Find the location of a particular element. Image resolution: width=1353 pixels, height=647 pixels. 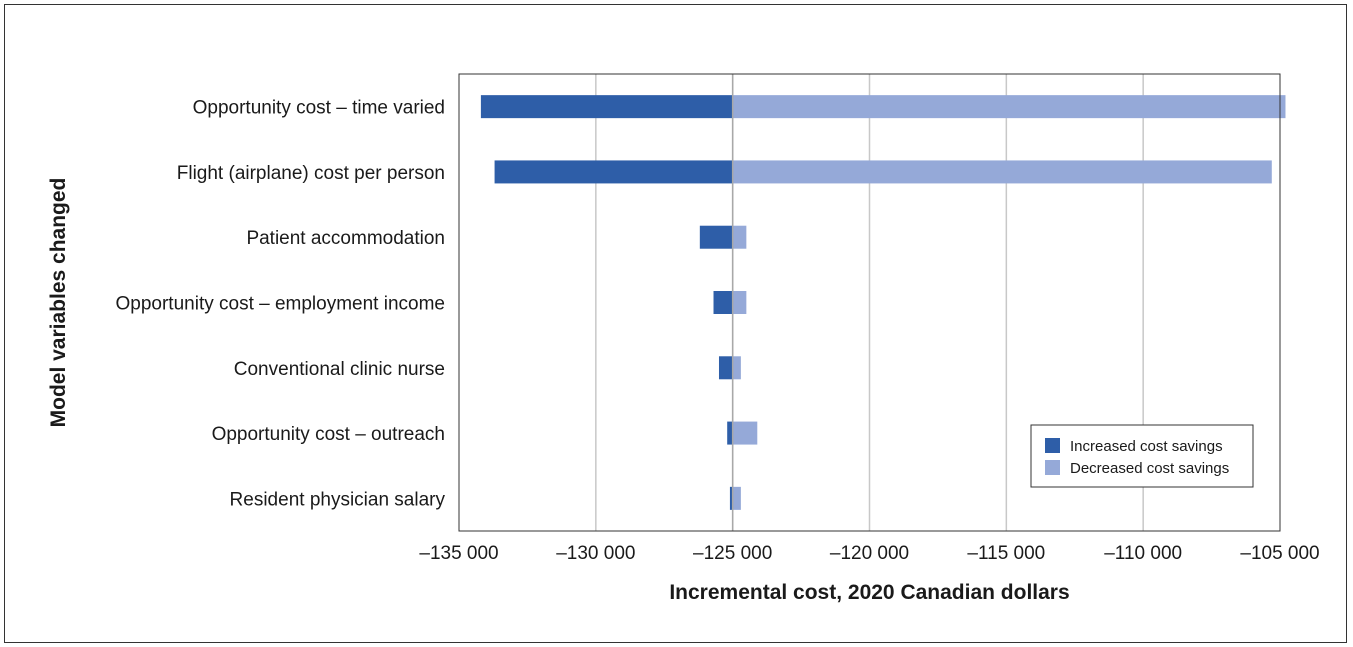

x-tick-label: –120 000 is located at coordinates (869, 553).